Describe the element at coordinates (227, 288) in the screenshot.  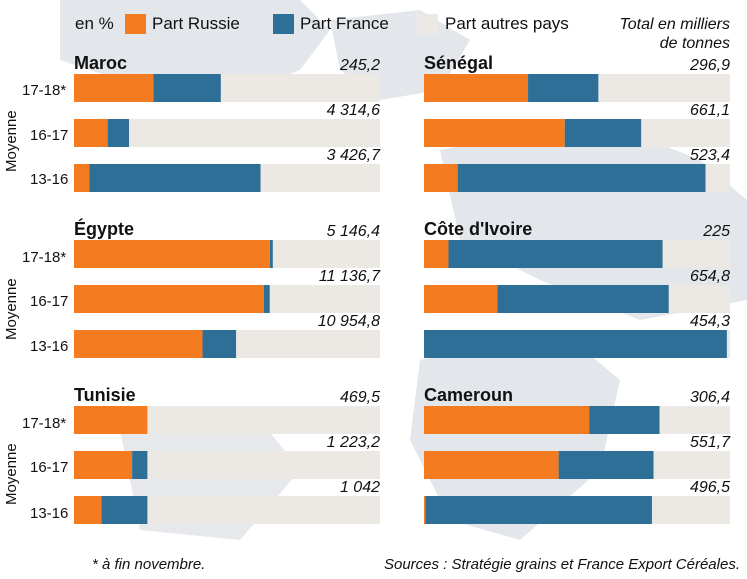
I see `panel-2: Égypte 5 146,4 11 136,7 10 954,8` at that location.